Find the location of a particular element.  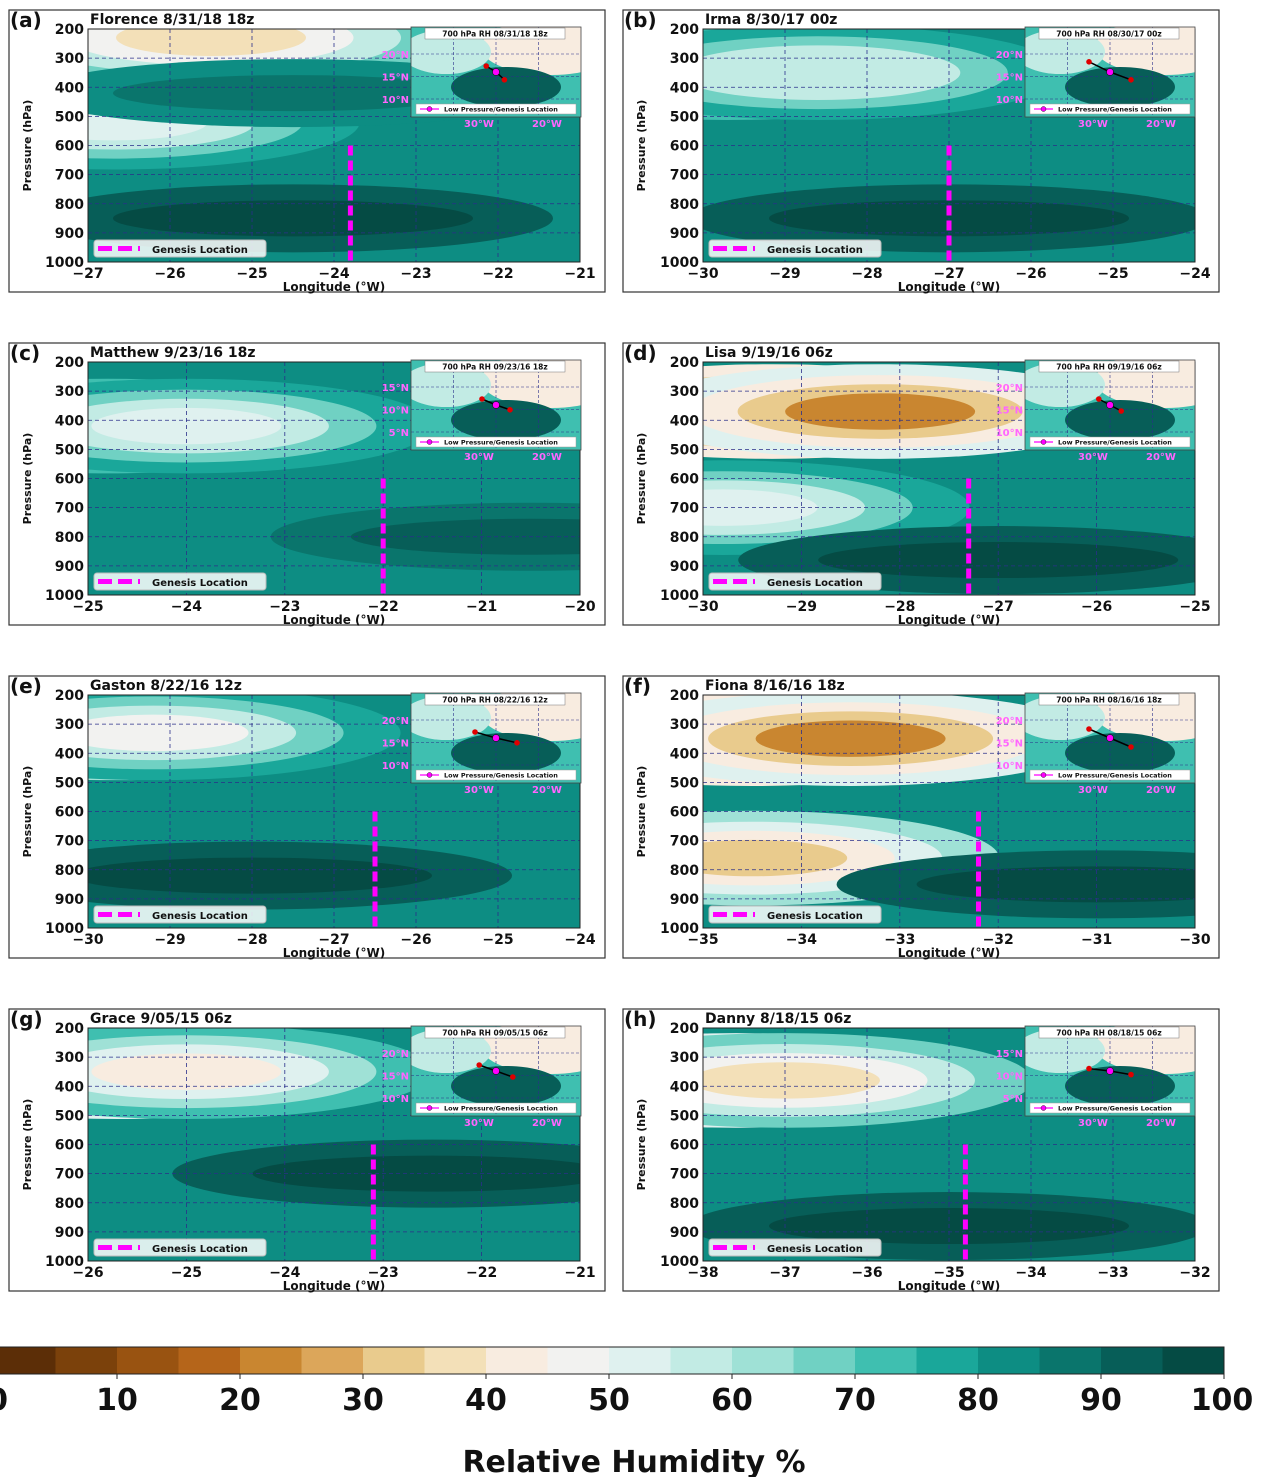

rh-dry-contour is located at coordinates (850, 738).